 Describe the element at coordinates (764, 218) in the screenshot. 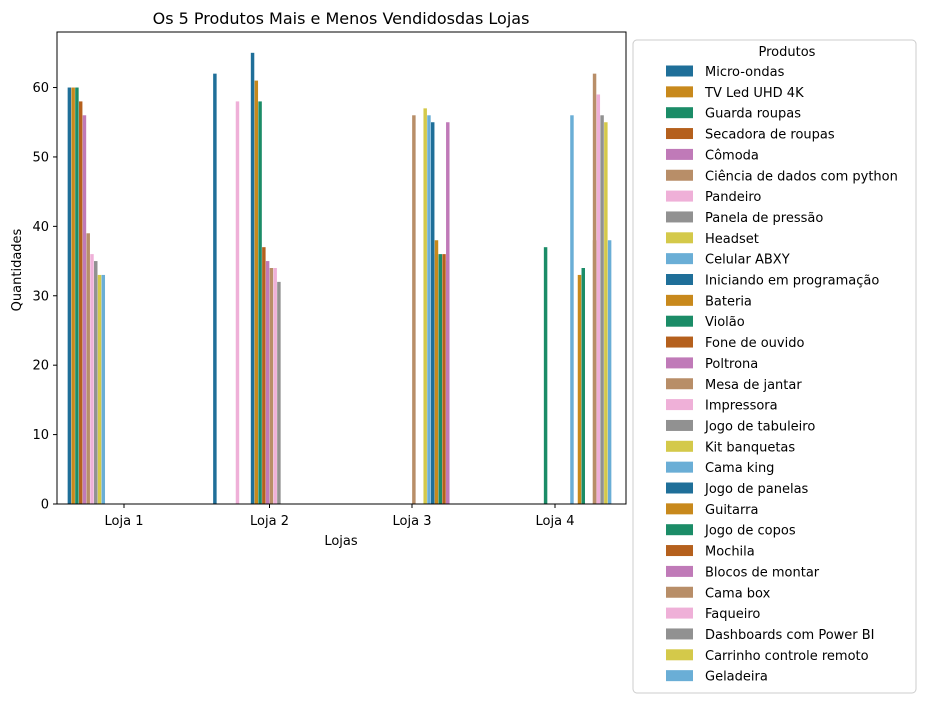

I see `legend-entry: Panela de pressão` at that location.